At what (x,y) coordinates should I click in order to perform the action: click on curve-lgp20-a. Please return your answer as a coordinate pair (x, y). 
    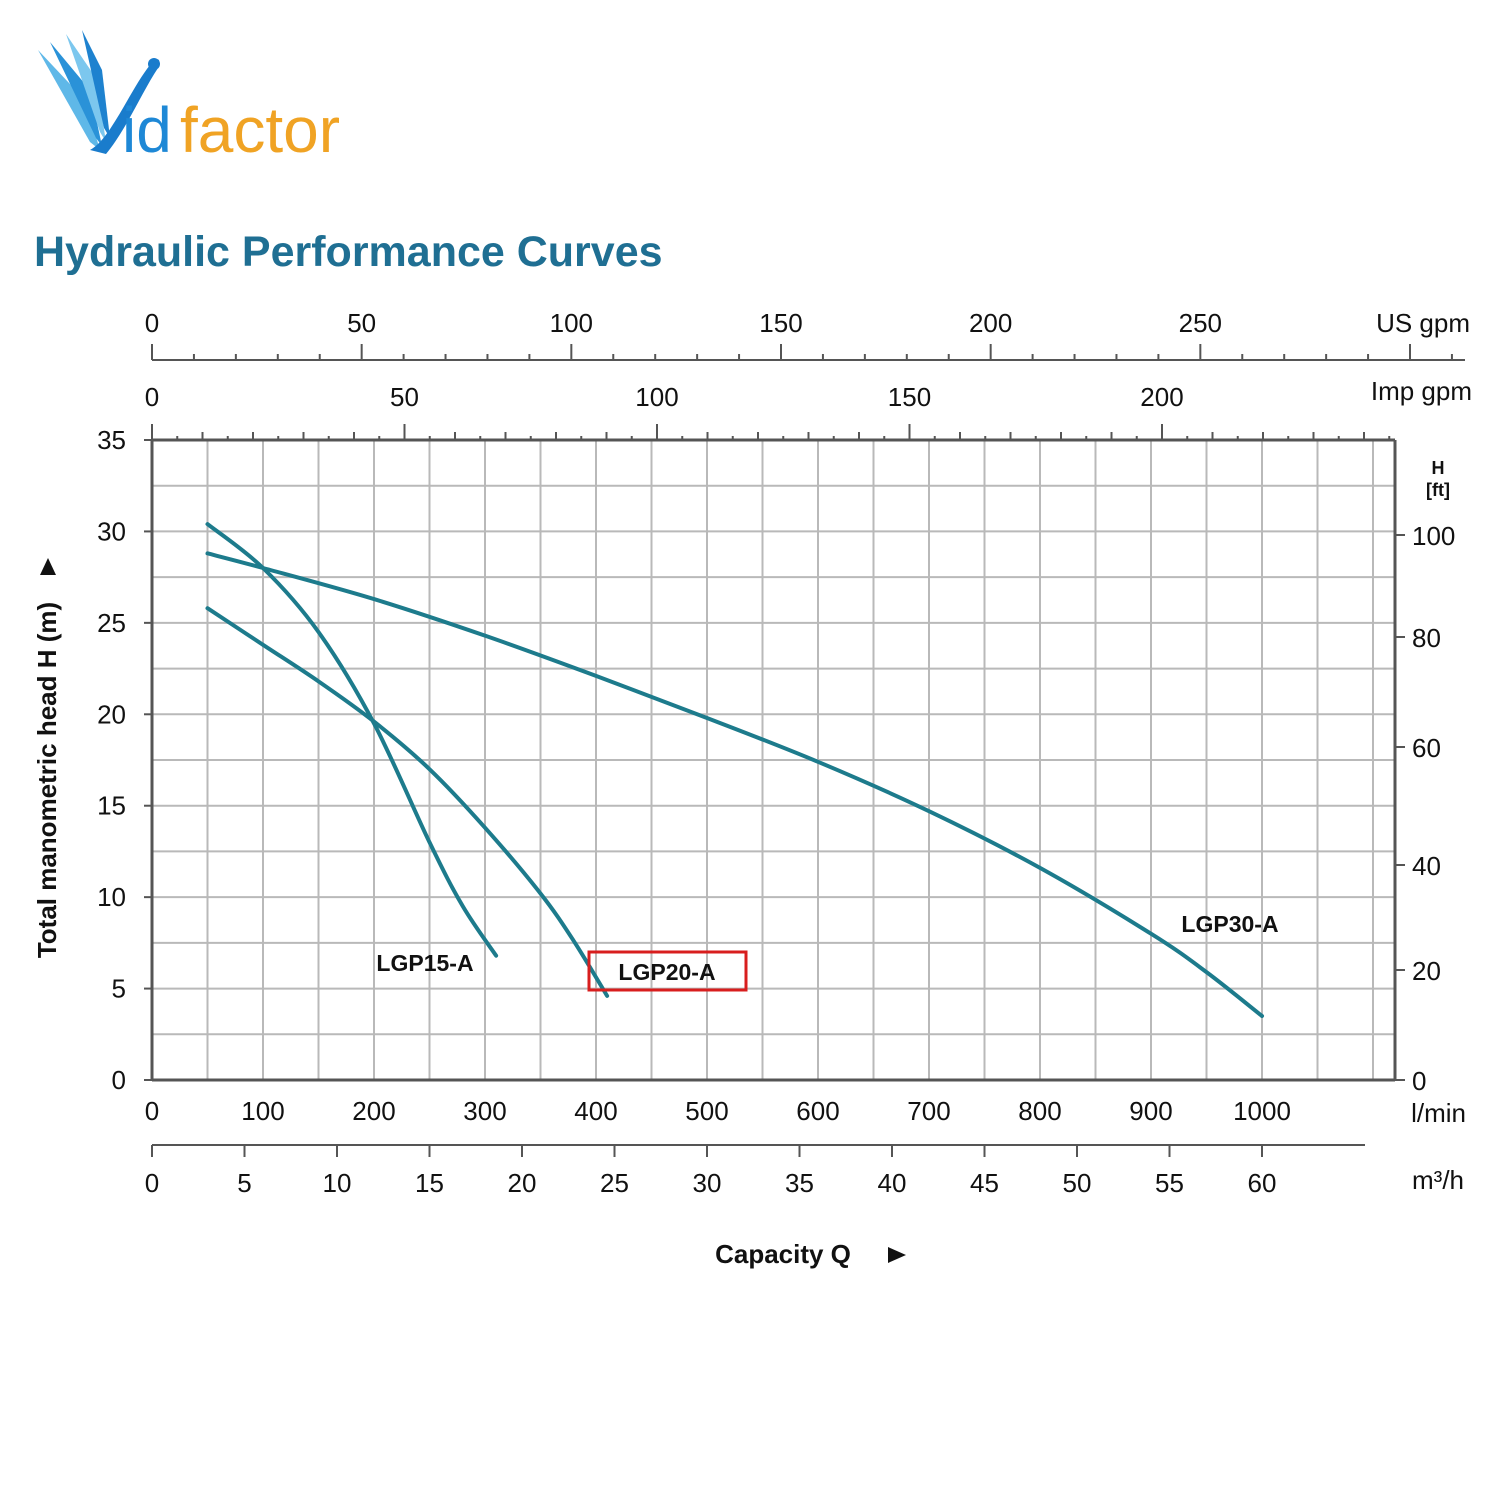
    Looking at the image, I should click on (407, 802).